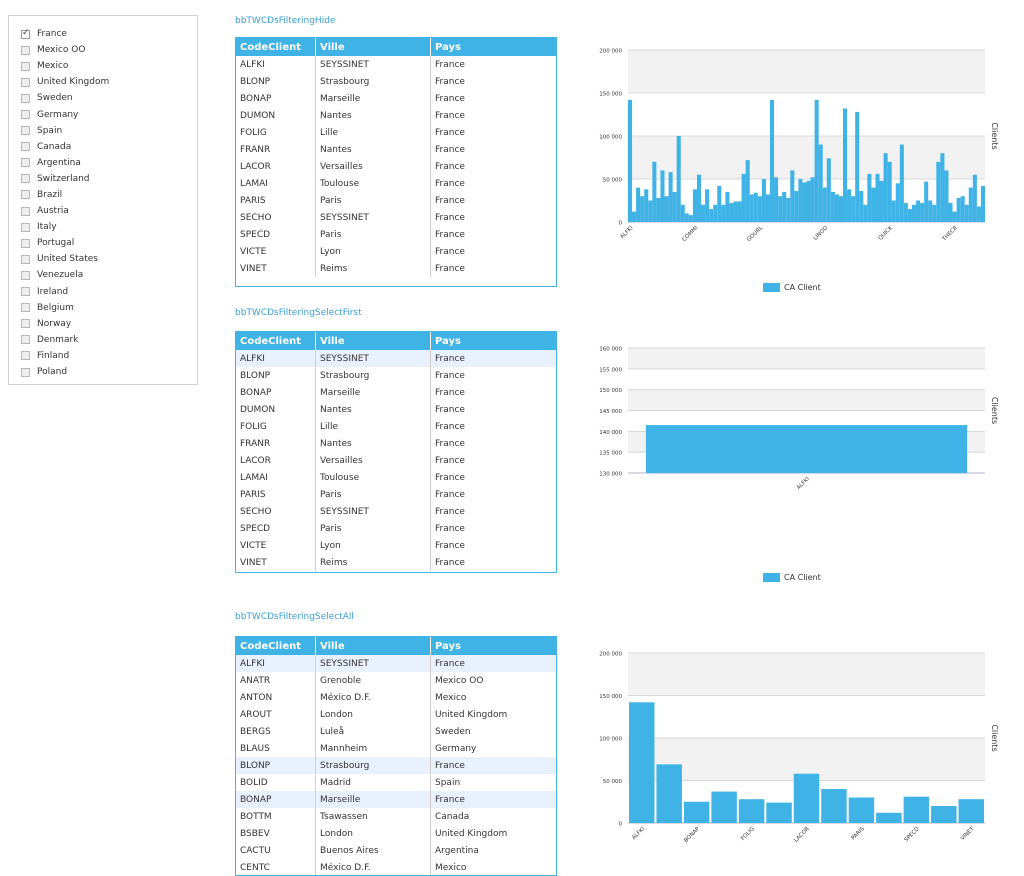 The image size is (1024, 876). I want to click on table-row: VICTE Lyon France, so click(396, 545).